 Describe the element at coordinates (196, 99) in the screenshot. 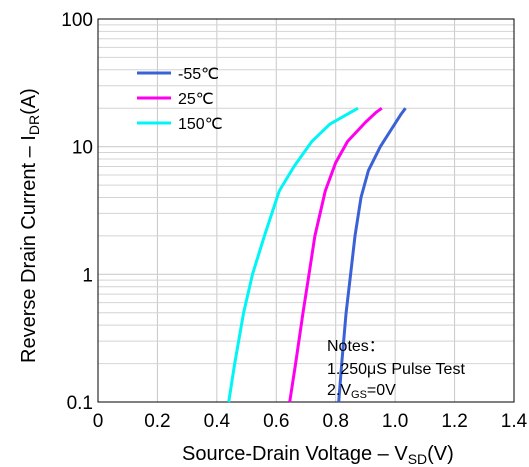

I see `legend-label-1: 25℃` at that location.